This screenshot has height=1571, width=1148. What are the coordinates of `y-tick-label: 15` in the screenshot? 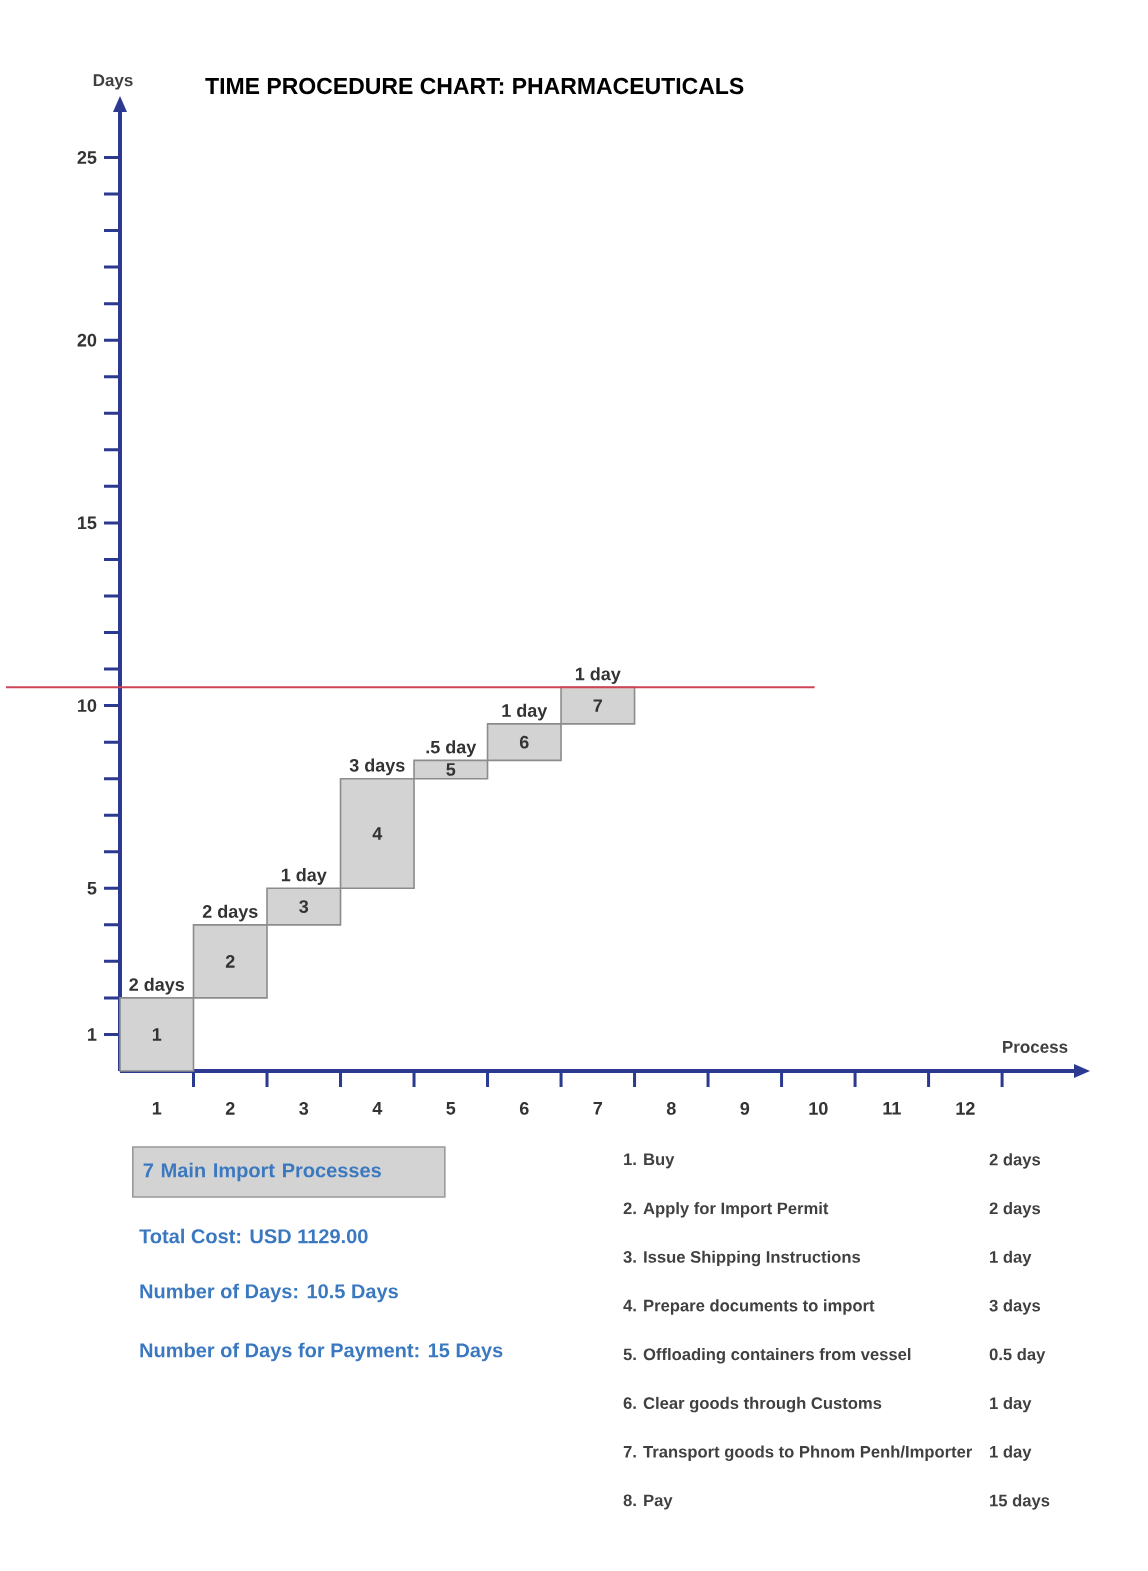 It's located at (87, 523).